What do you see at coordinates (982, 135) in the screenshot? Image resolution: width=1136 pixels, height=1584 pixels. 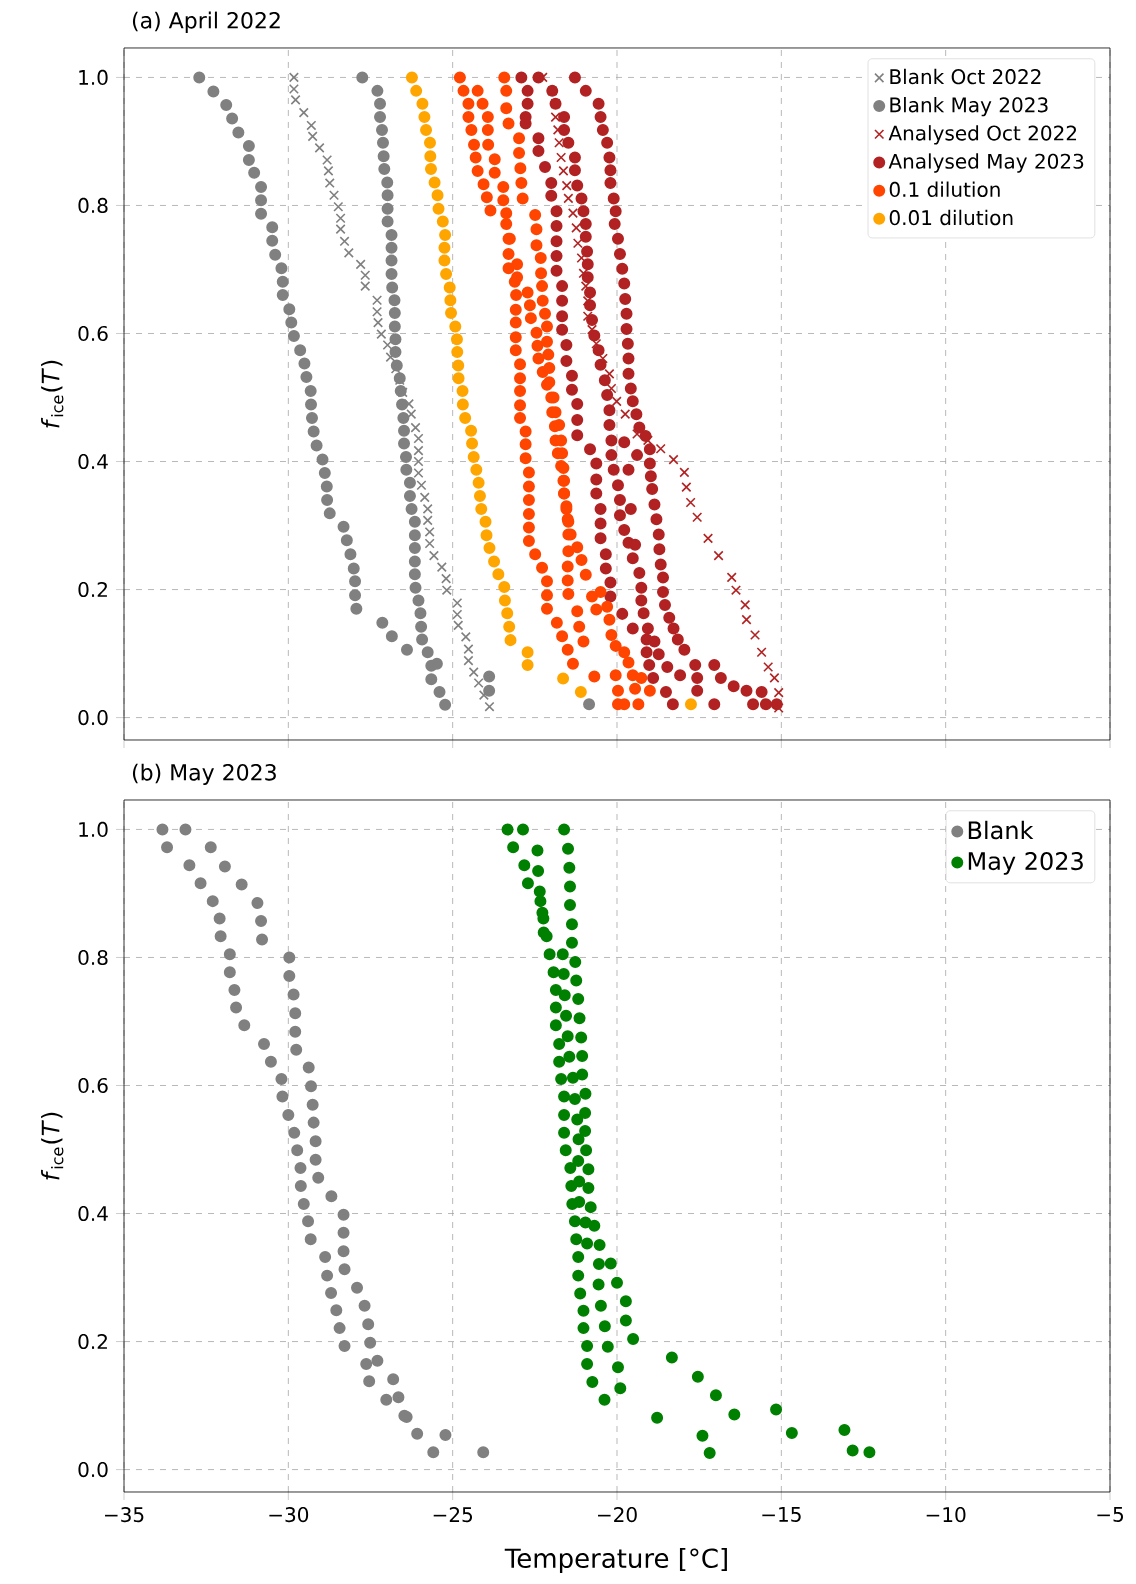 I see `legend-label: Analysed Oct 2022` at bounding box center [982, 135].